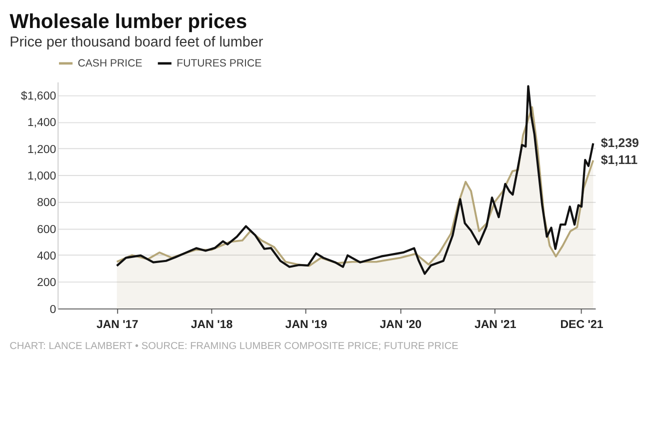  What do you see at coordinates (401, 325) in the screenshot?
I see `x-tick-label: JAN '20` at bounding box center [401, 325].